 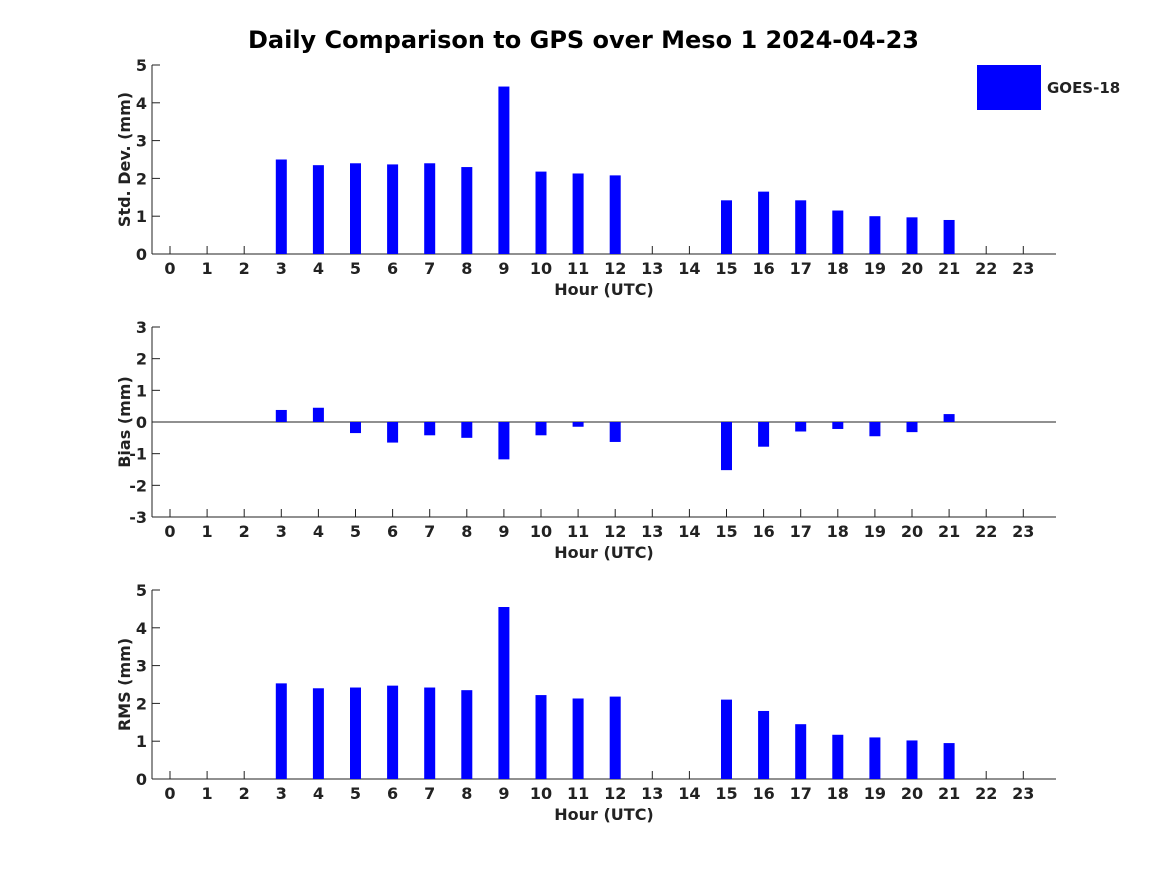 What do you see at coordinates (1048, 87) in the screenshot?
I see `legend: GOES-18` at bounding box center [1048, 87].